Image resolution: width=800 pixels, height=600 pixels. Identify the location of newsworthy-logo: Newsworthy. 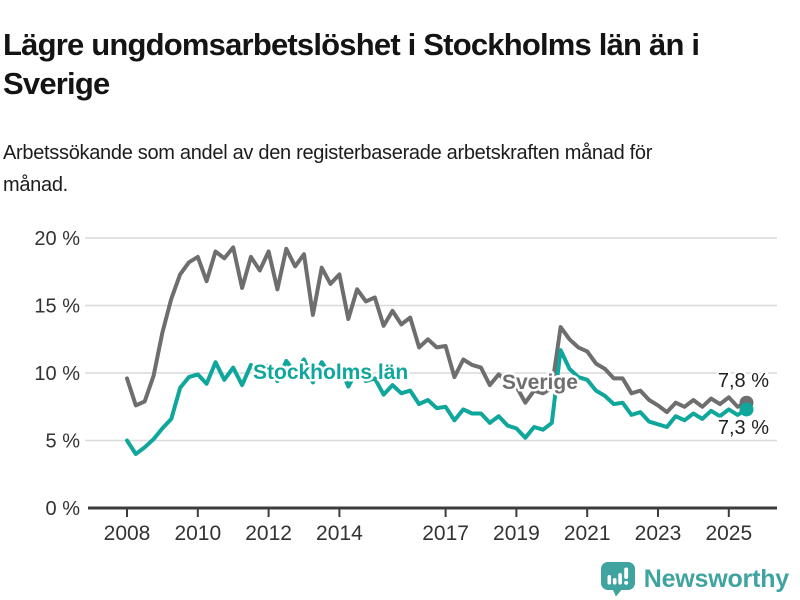
(694, 579).